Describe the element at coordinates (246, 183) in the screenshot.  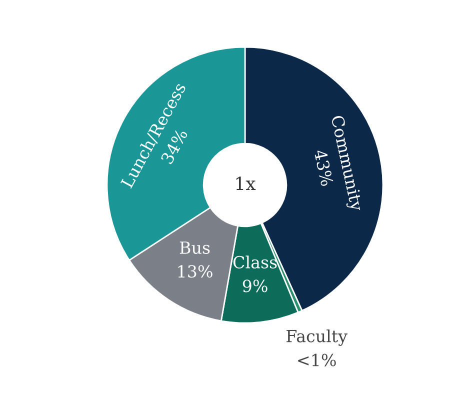
I see `text: 1x` at that location.